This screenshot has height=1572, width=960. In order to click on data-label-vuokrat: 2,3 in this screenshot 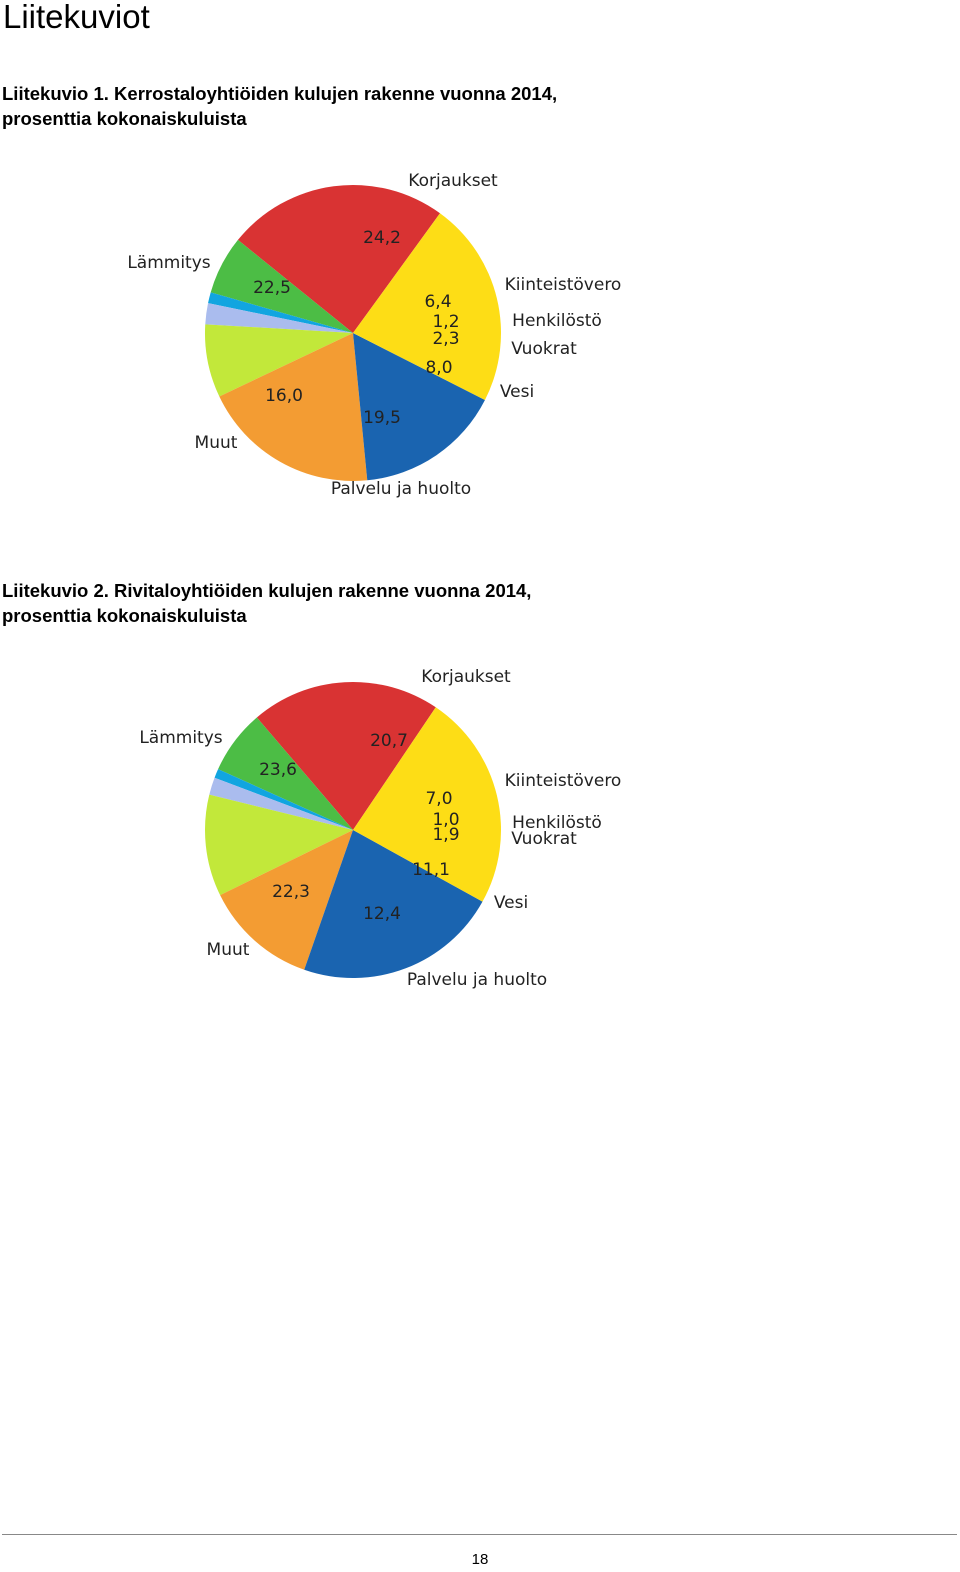, I will do `click(445, 339)`.